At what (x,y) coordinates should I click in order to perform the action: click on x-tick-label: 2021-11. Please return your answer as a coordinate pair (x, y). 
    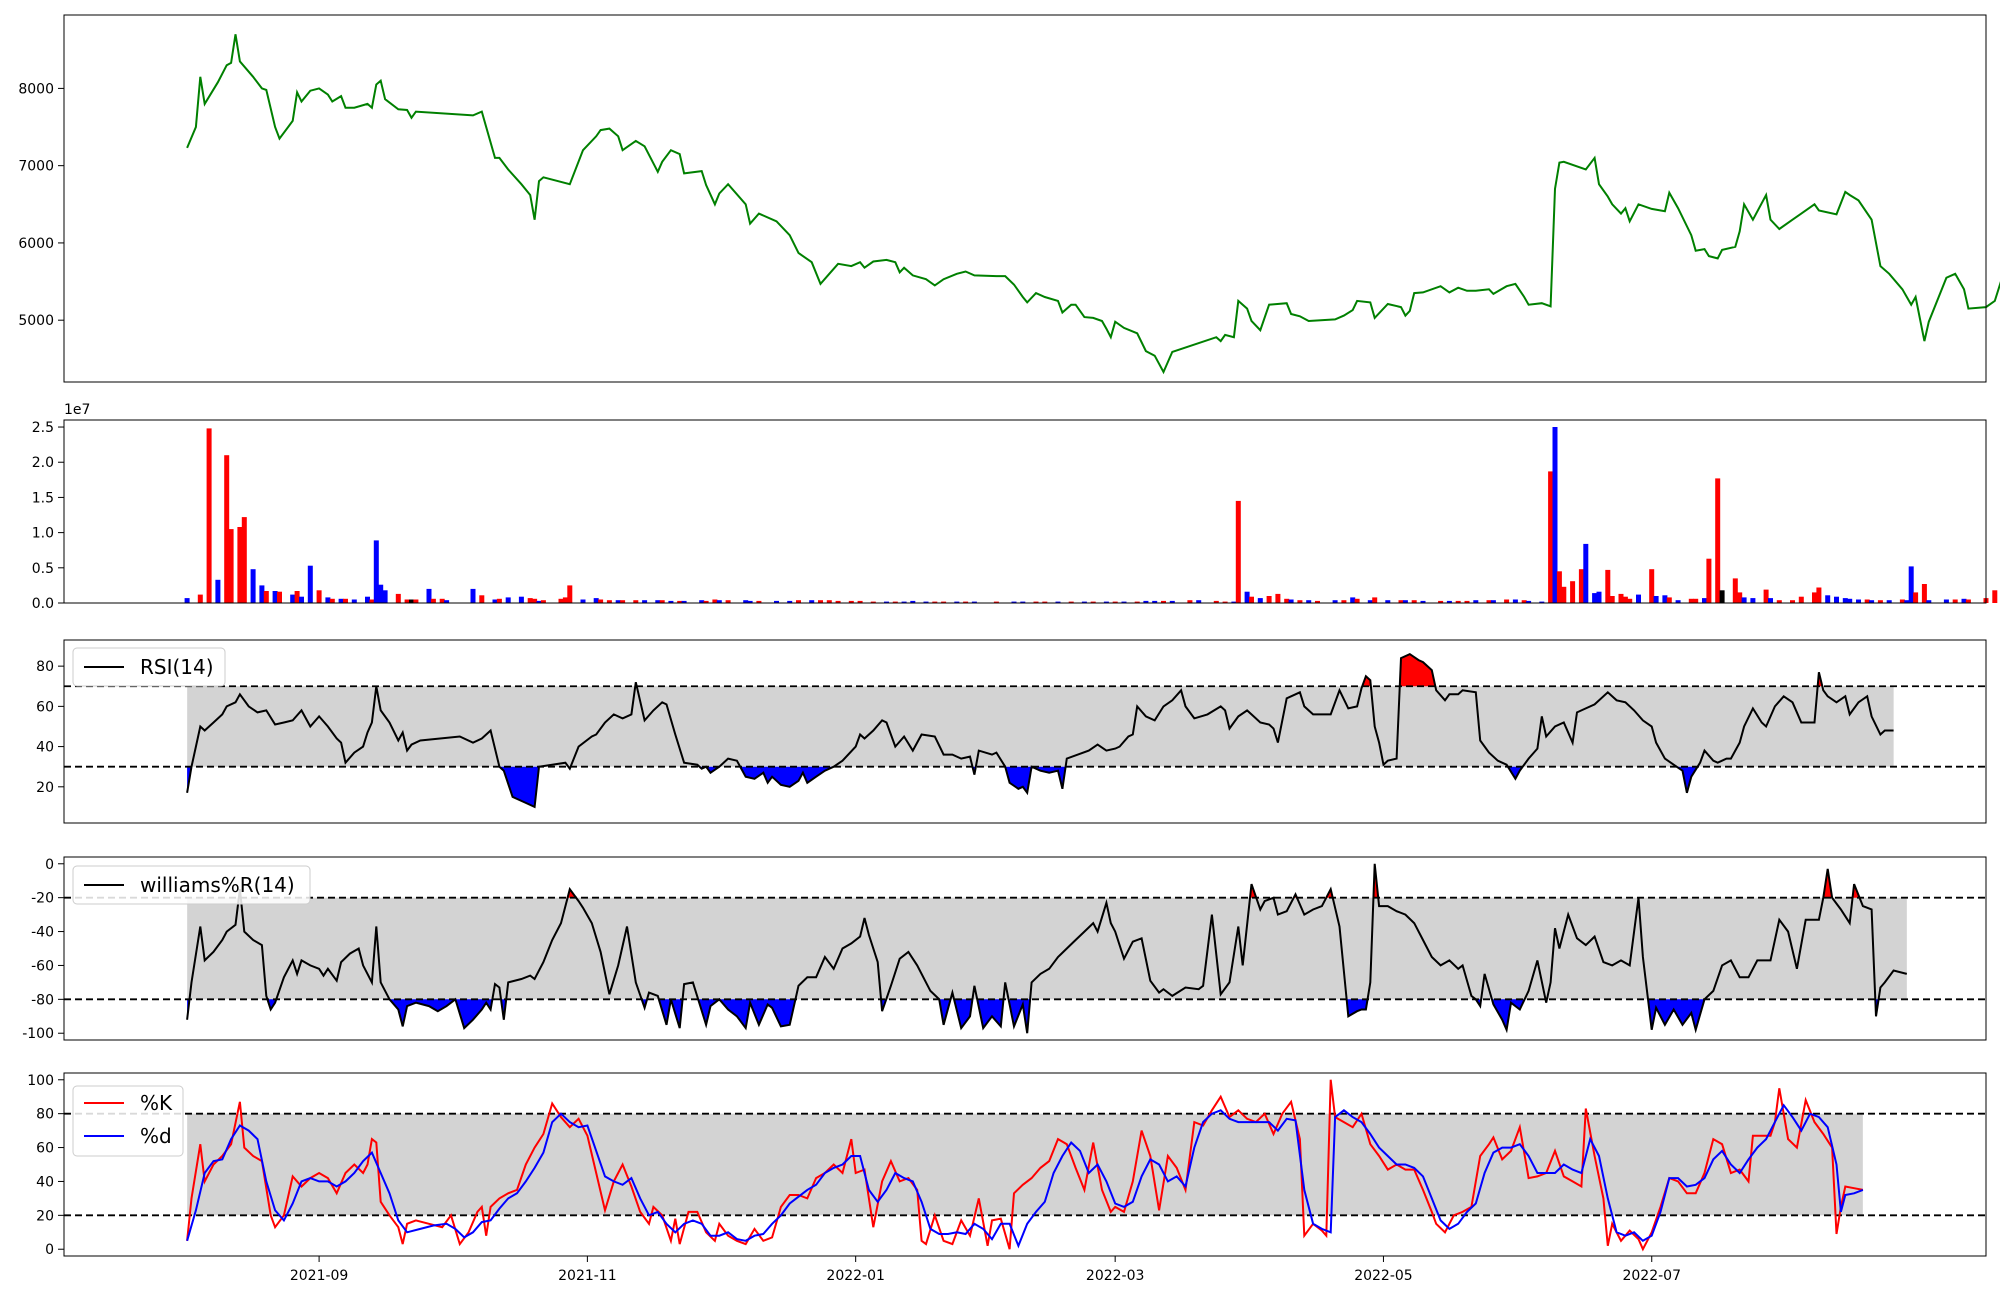
    Looking at the image, I should click on (587, 1276).